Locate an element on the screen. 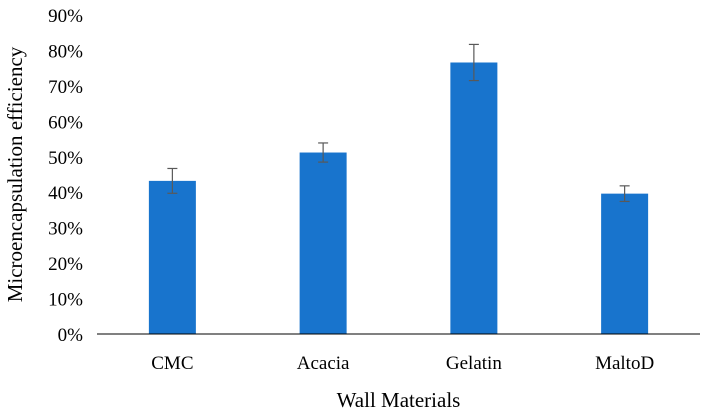 This screenshot has width=709, height=416. y-tick-label: 0% is located at coordinates (71, 335).